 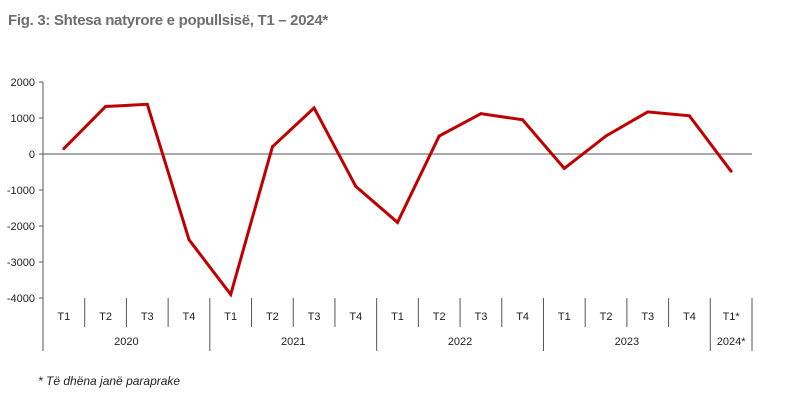 I want to click on y-tick-label: -4000, so click(x=21, y=299).